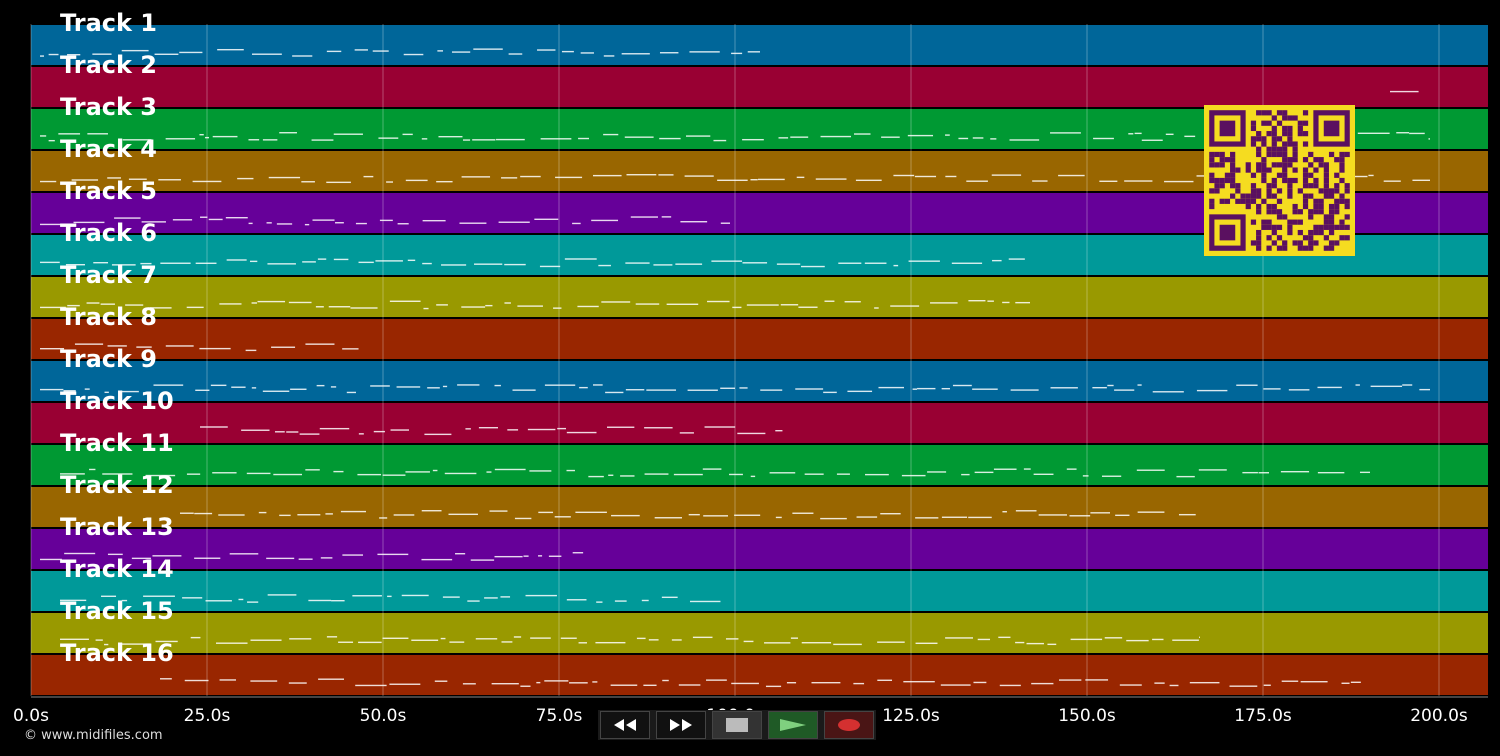 Image resolution: width=1500 pixels, height=756 pixels. I want to click on track-label-3: Track 3, so click(109, 107).